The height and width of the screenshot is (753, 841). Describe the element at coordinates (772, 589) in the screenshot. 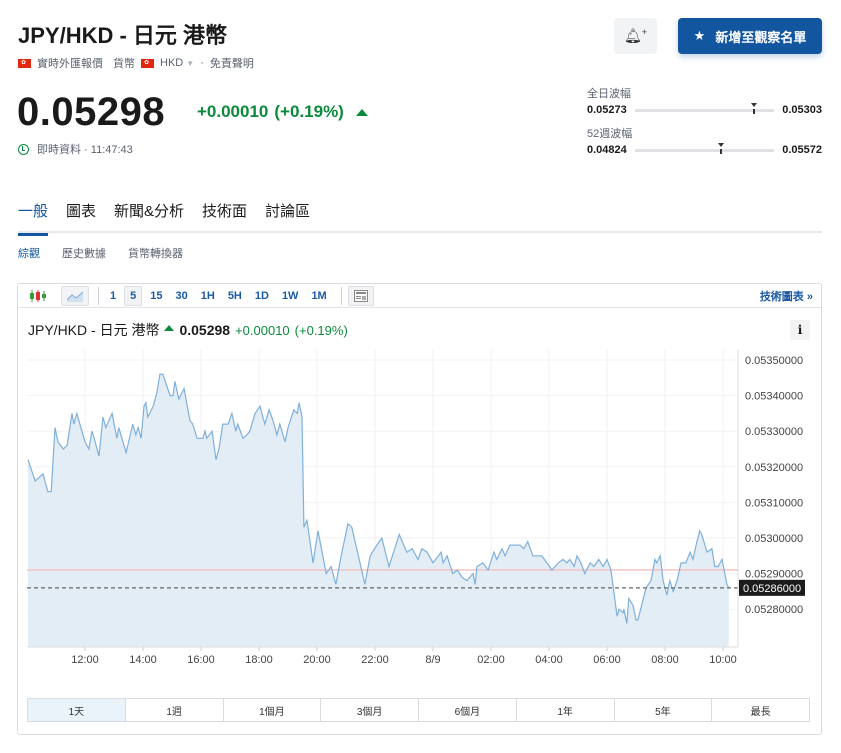

I see `last-price-label: 0.05286000` at that location.